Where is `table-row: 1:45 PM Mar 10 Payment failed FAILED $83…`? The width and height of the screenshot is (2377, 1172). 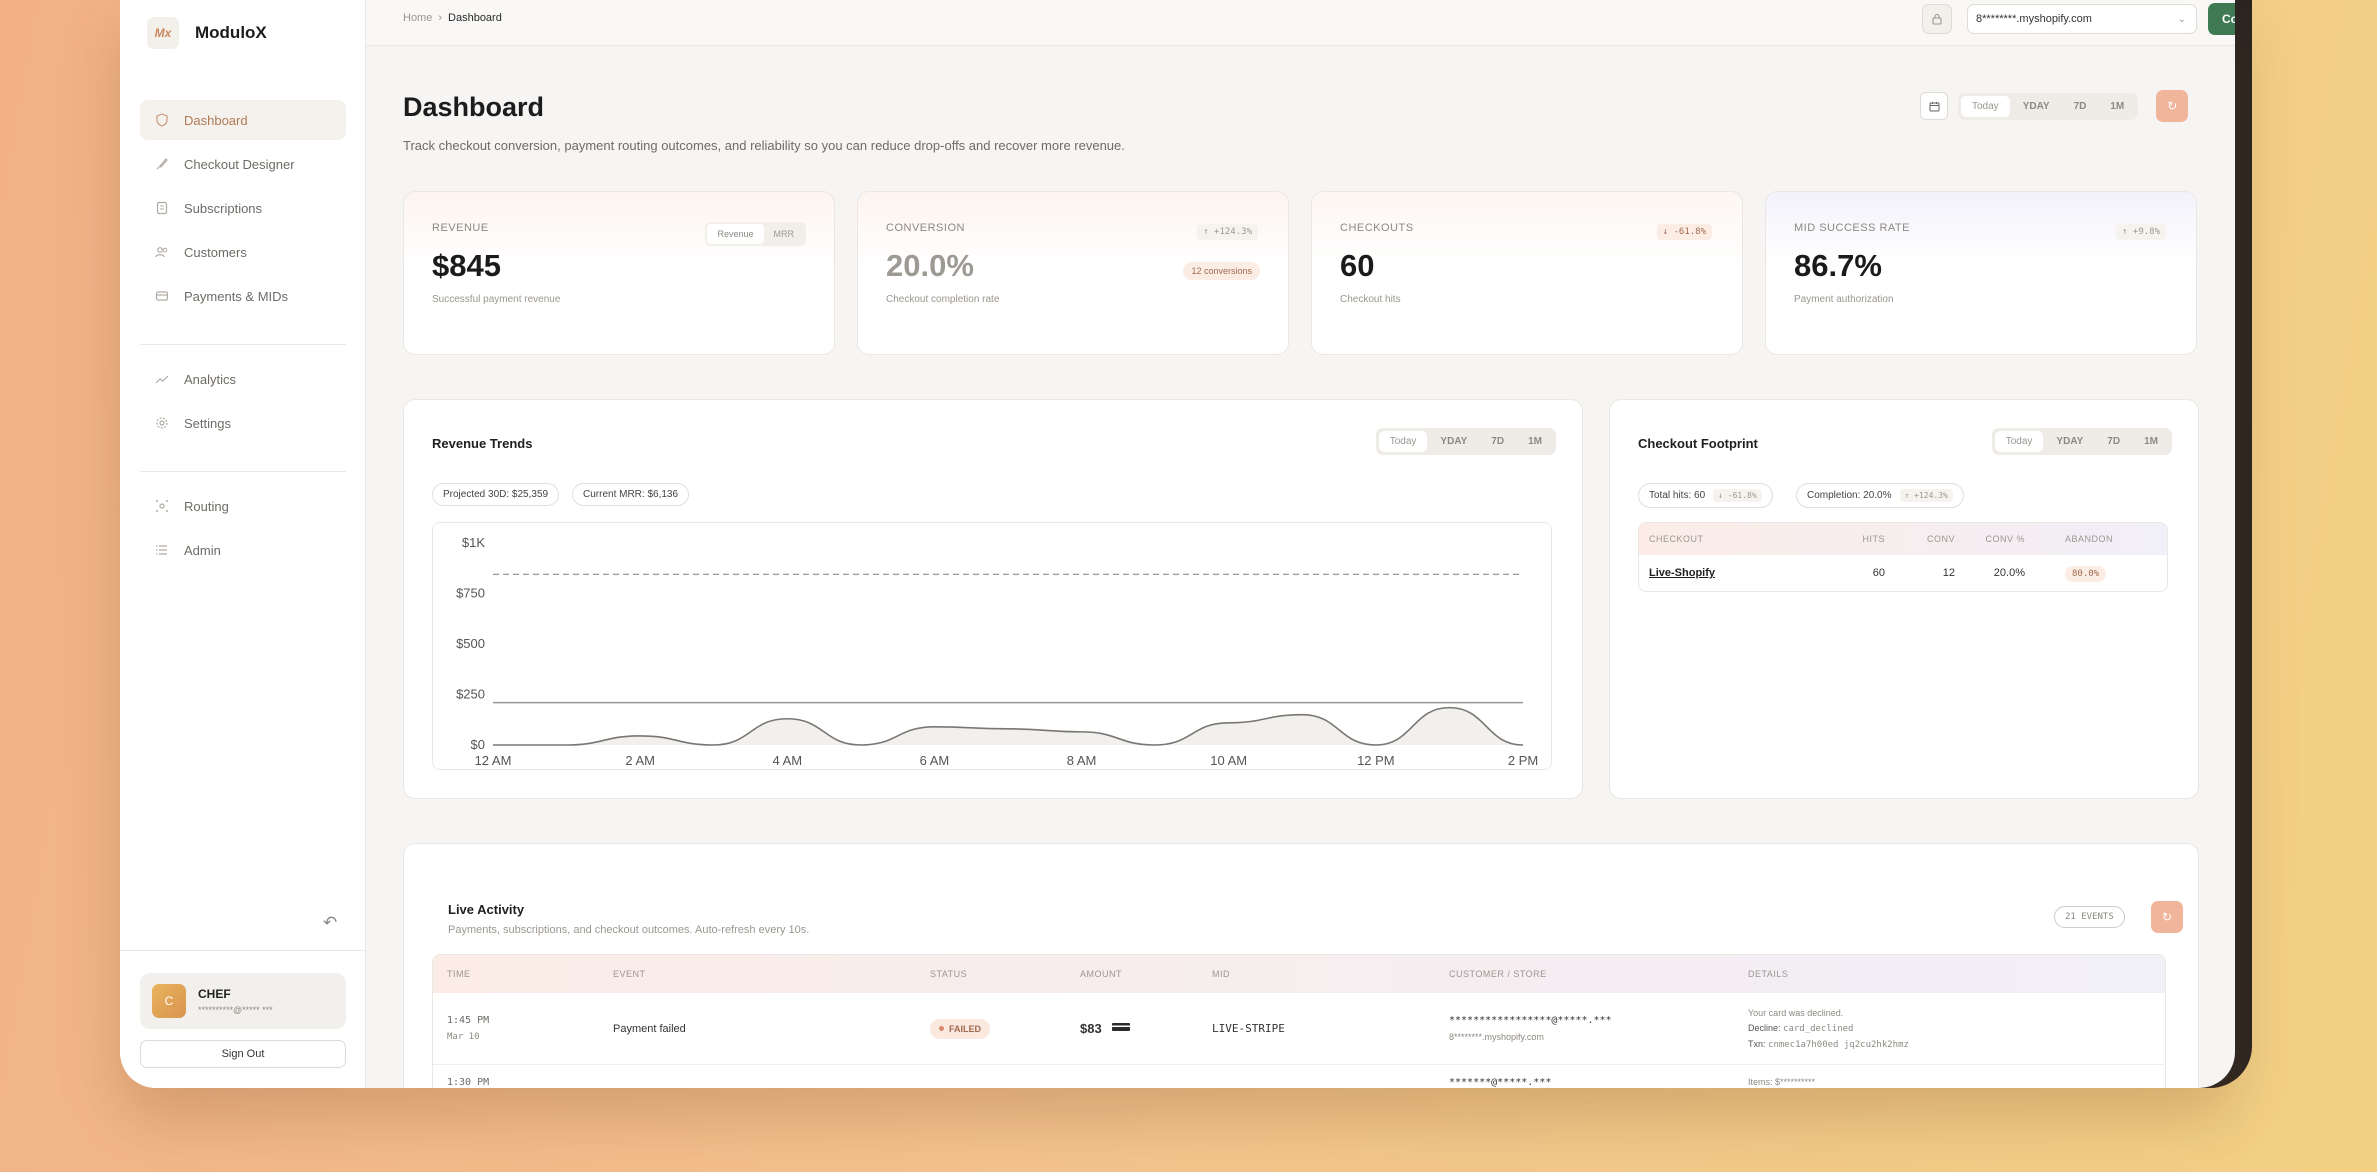
table-row: 1:45 PM Mar 10 Payment failed FAILED $83… is located at coordinates (1299, 1029).